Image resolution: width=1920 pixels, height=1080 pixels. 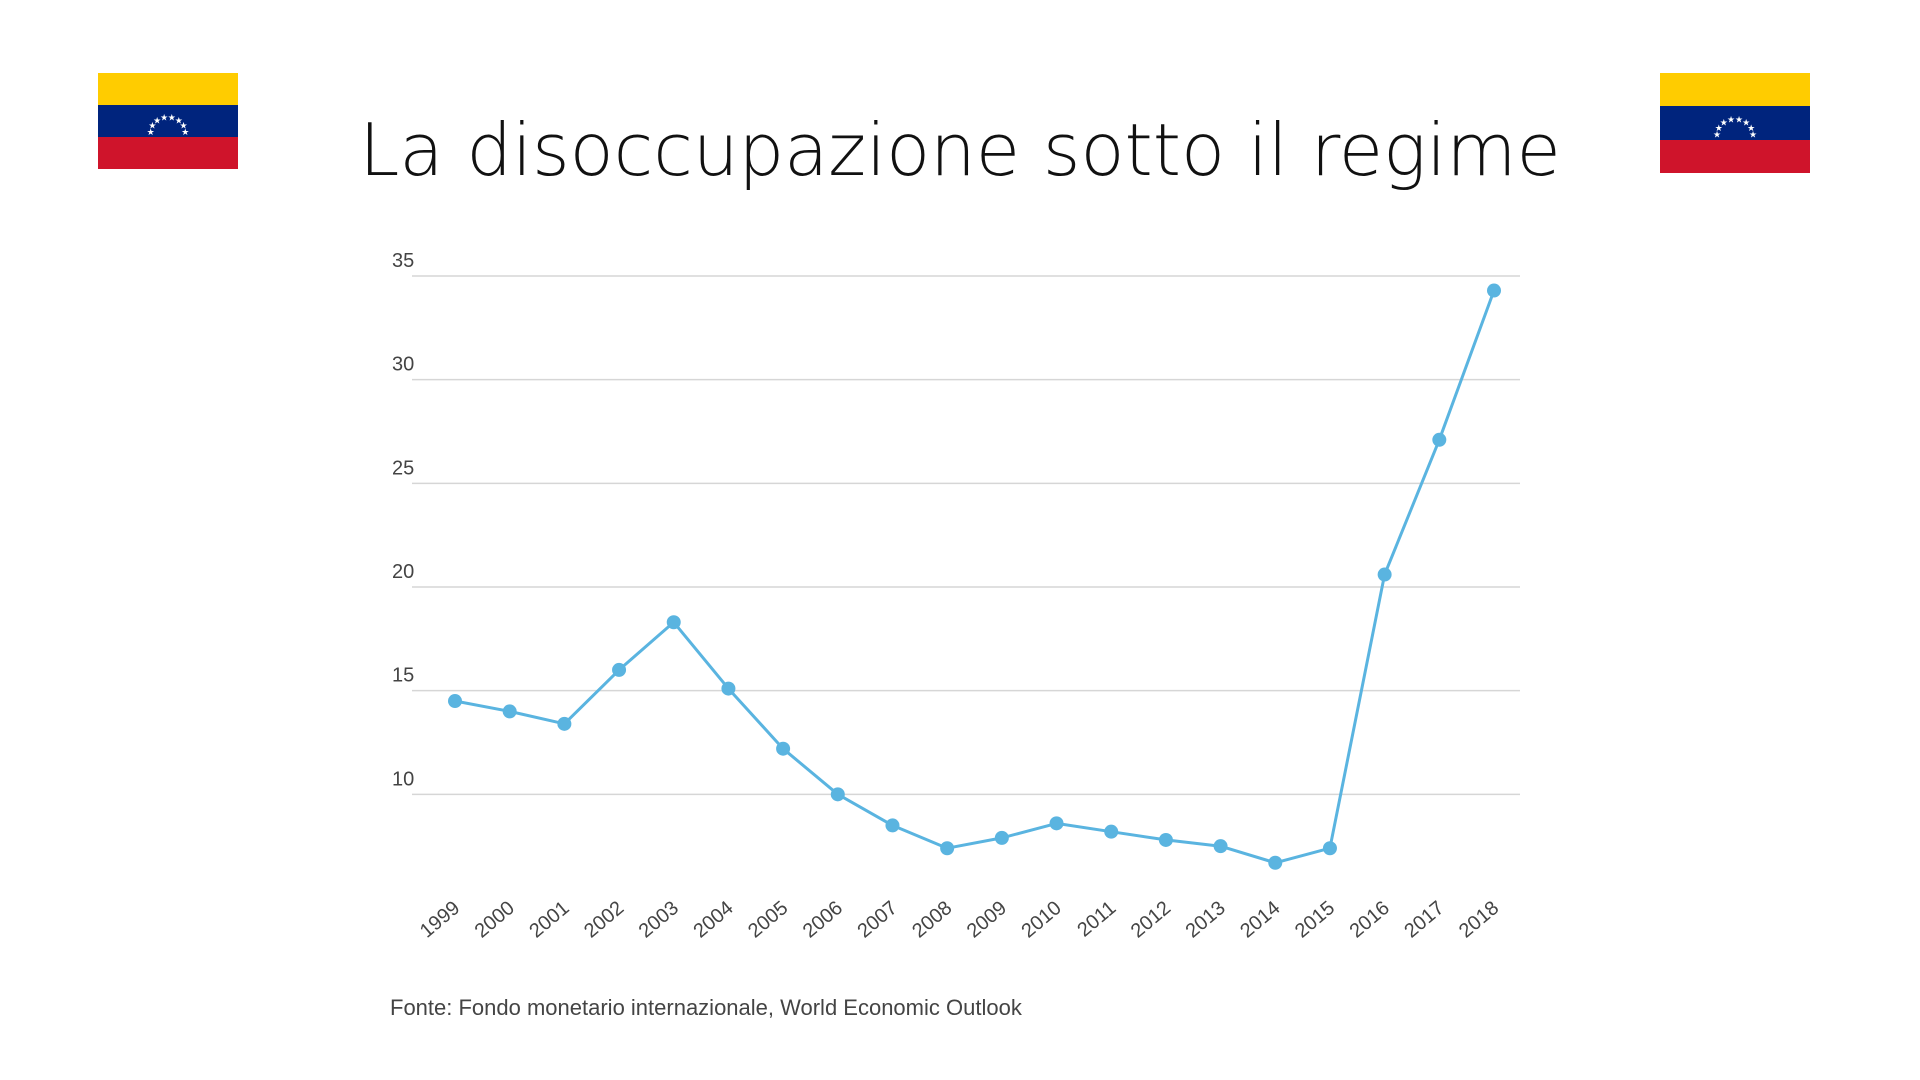 What do you see at coordinates (960, 150) in the screenshot?
I see `slide-title: La disoccupazione sotto il regime` at bounding box center [960, 150].